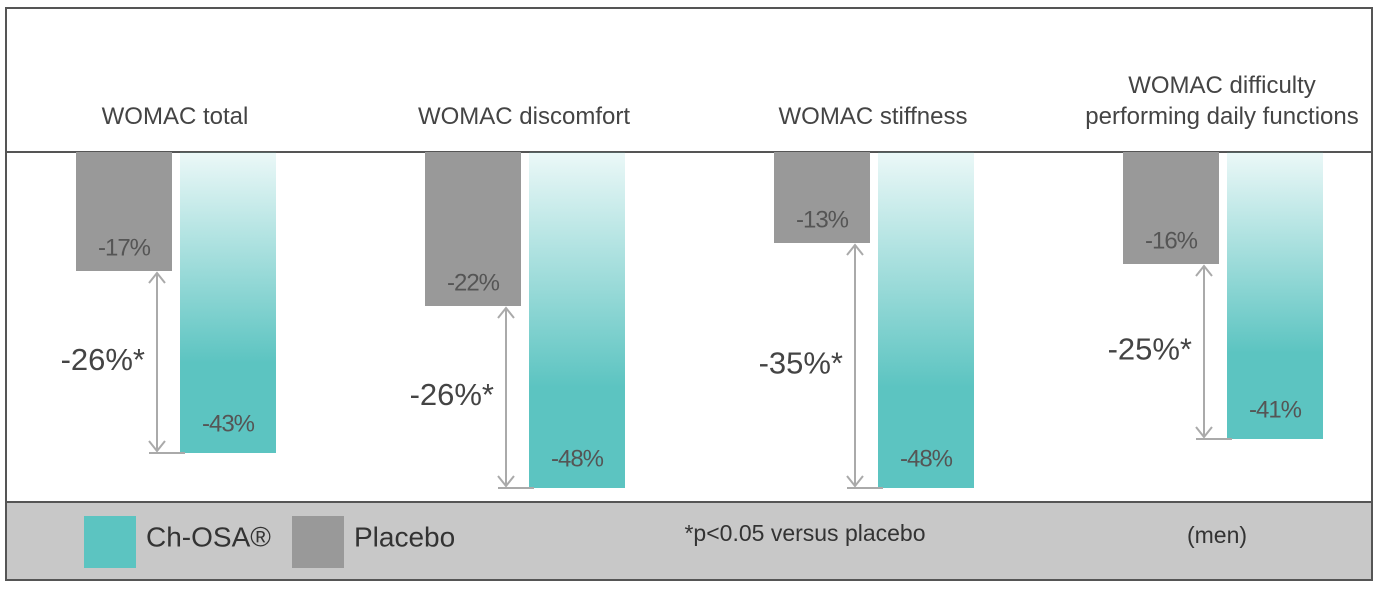  Describe the element at coordinates (873, 116) in the screenshot. I see `category-label: WOMAC stiffness` at that location.